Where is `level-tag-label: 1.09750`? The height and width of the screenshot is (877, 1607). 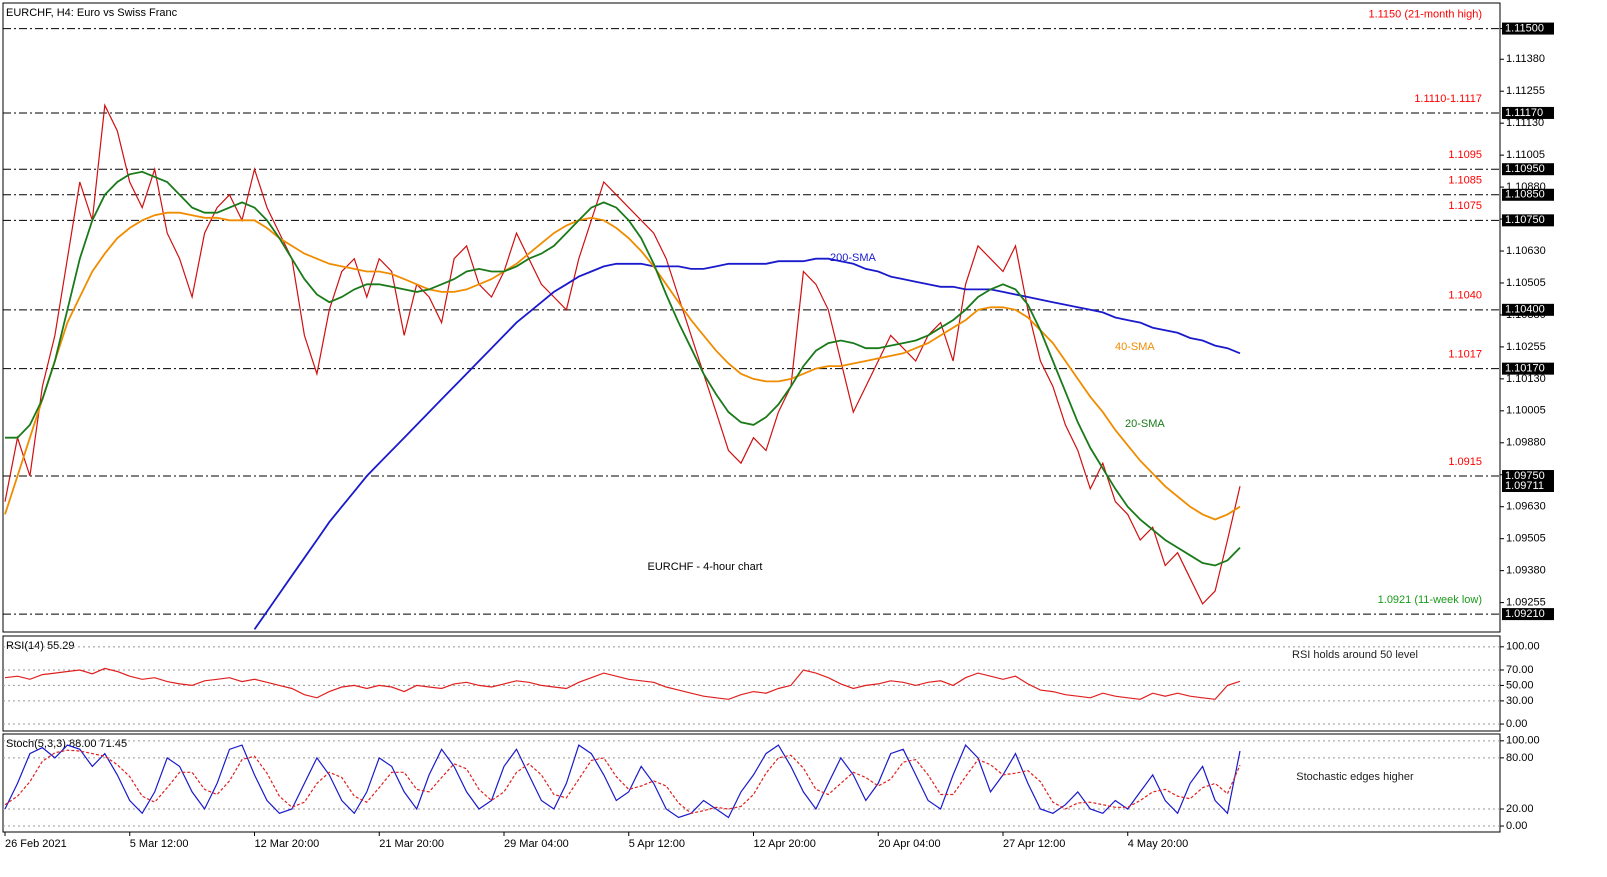
level-tag-label: 1.09750 is located at coordinates (1525, 476).